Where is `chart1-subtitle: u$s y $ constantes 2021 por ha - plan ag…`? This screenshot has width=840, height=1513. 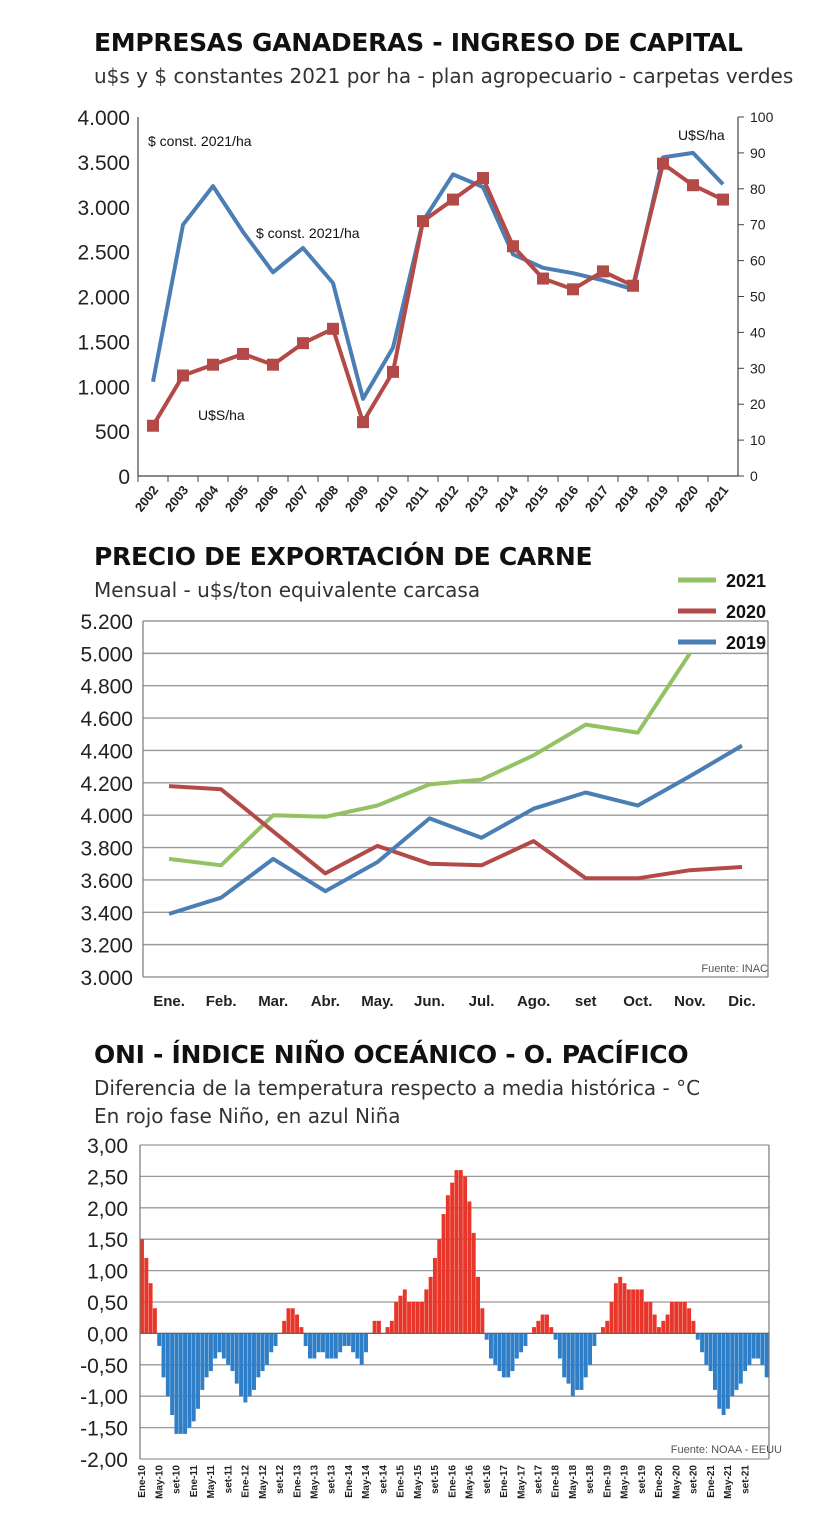
chart1-subtitle: u$s y $ constantes 2021 por ha - plan ag… is located at coordinates (444, 76).